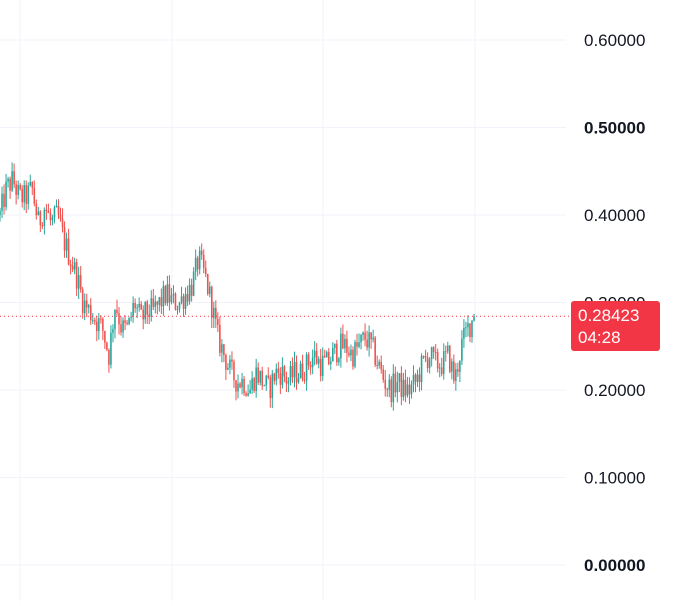 This screenshot has width=680, height=606. Describe the element at coordinates (614, 565) in the screenshot. I see `y-tick-label: 0.00000` at that location.